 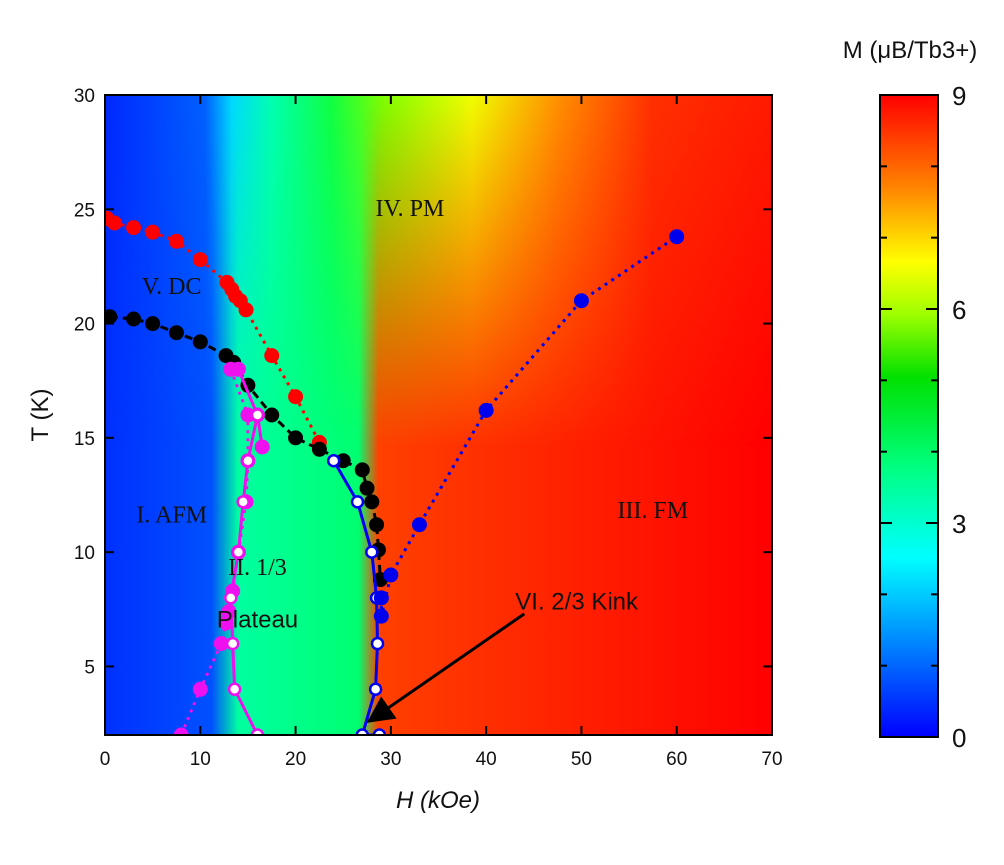 I want to click on x-tick-label: 0, so click(x=105, y=759).